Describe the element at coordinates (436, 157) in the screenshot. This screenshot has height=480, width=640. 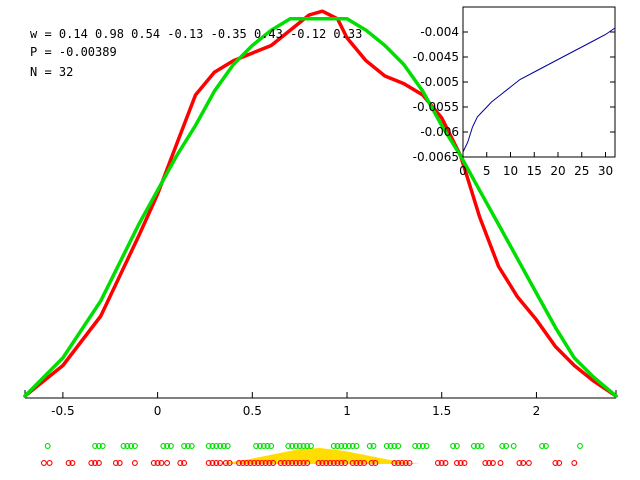
I see `inset-y-tick-label: -0.0065` at that location.